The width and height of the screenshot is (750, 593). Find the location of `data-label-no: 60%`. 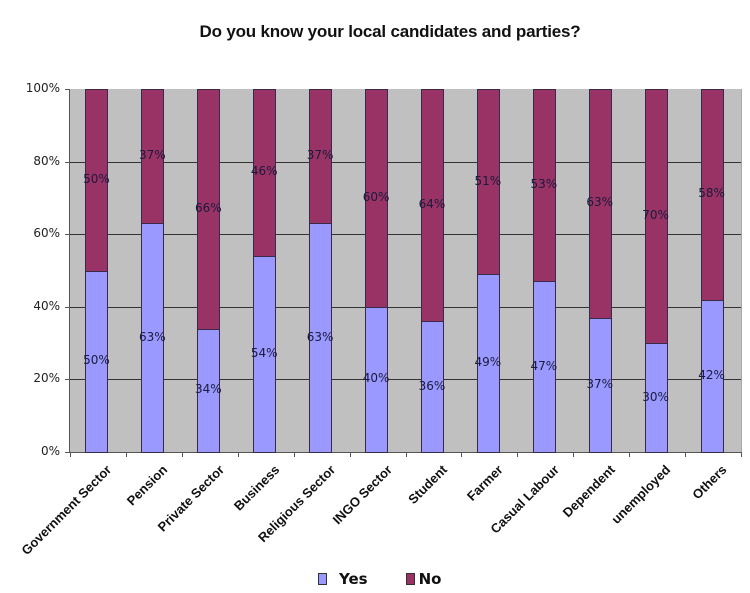

data-label-no: 60% is located at coordinates (376, 196).